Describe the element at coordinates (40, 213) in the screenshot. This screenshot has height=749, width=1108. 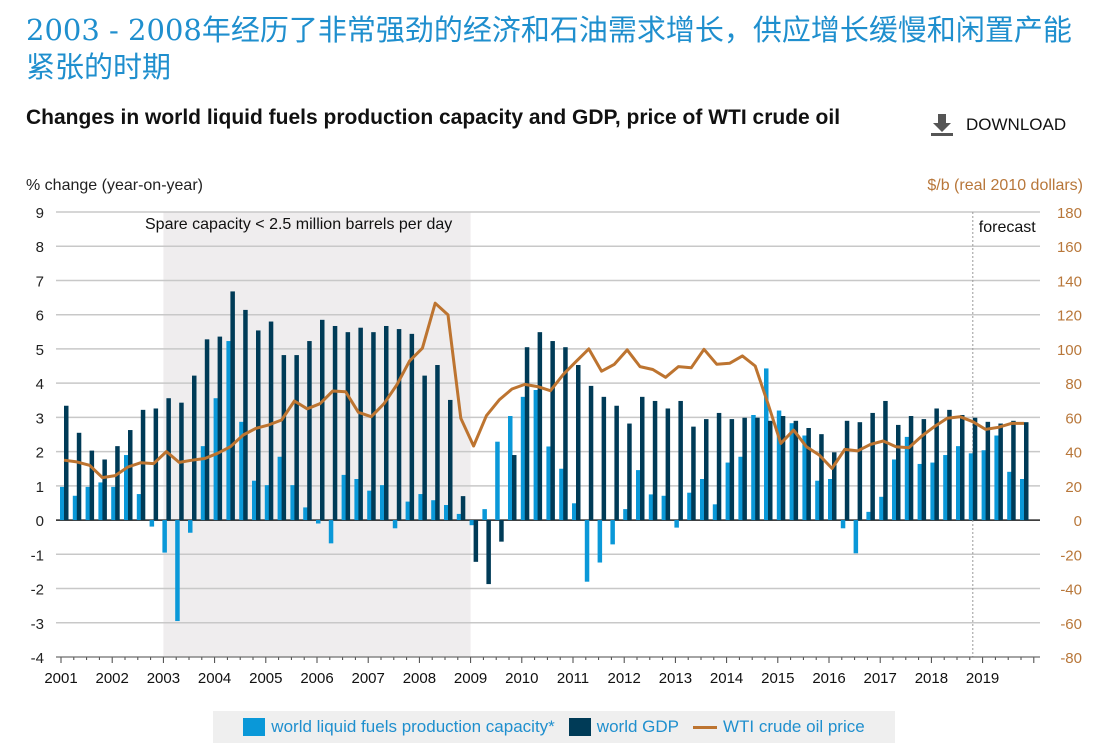
I see `y-tick-label: 9` at that location.